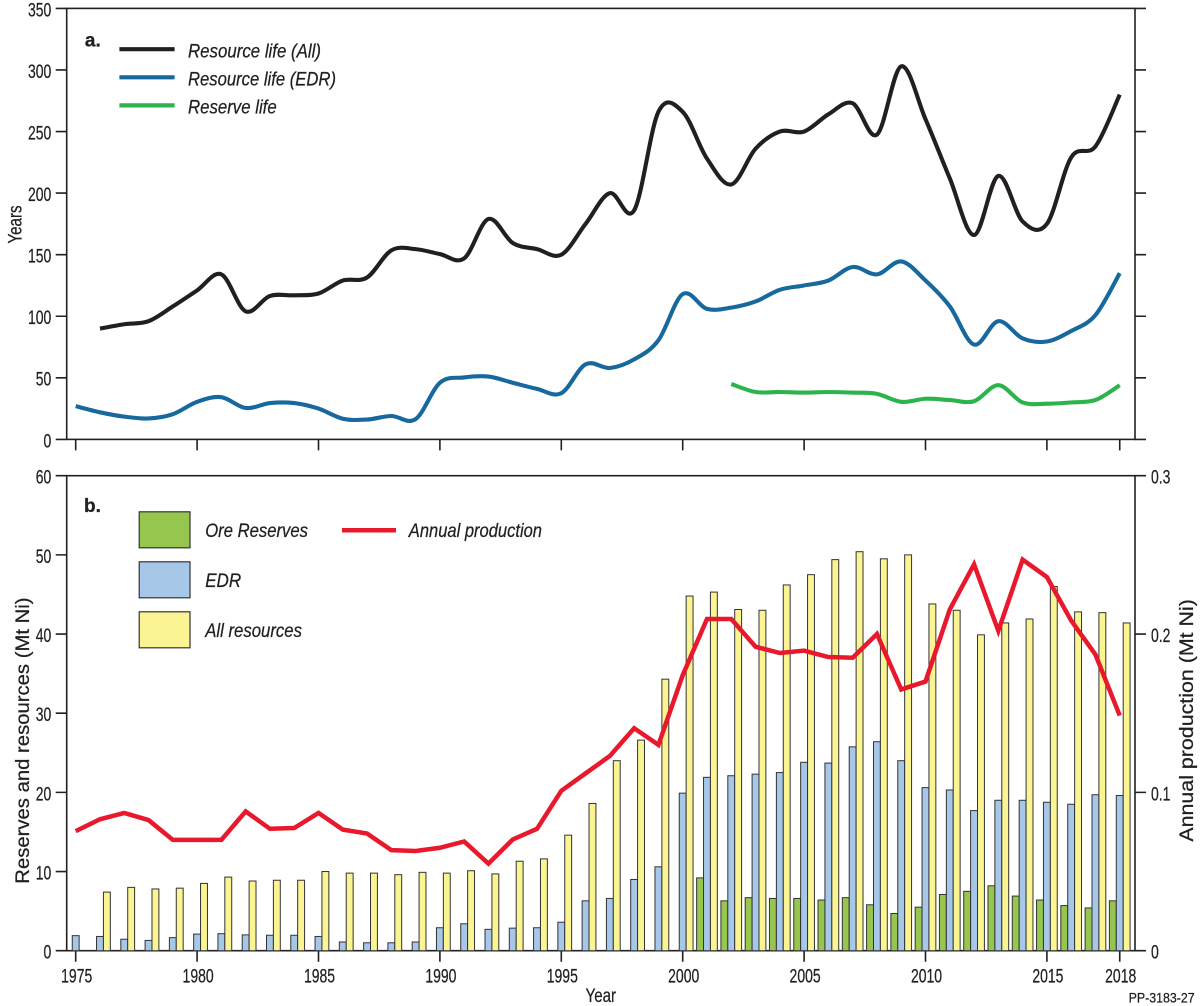 This screenshot has width=1200, height=1006. What do you see at coordinates (44, 794) in the screenshot?
I see `svg-text: 20` at bounding box center [44, 794].